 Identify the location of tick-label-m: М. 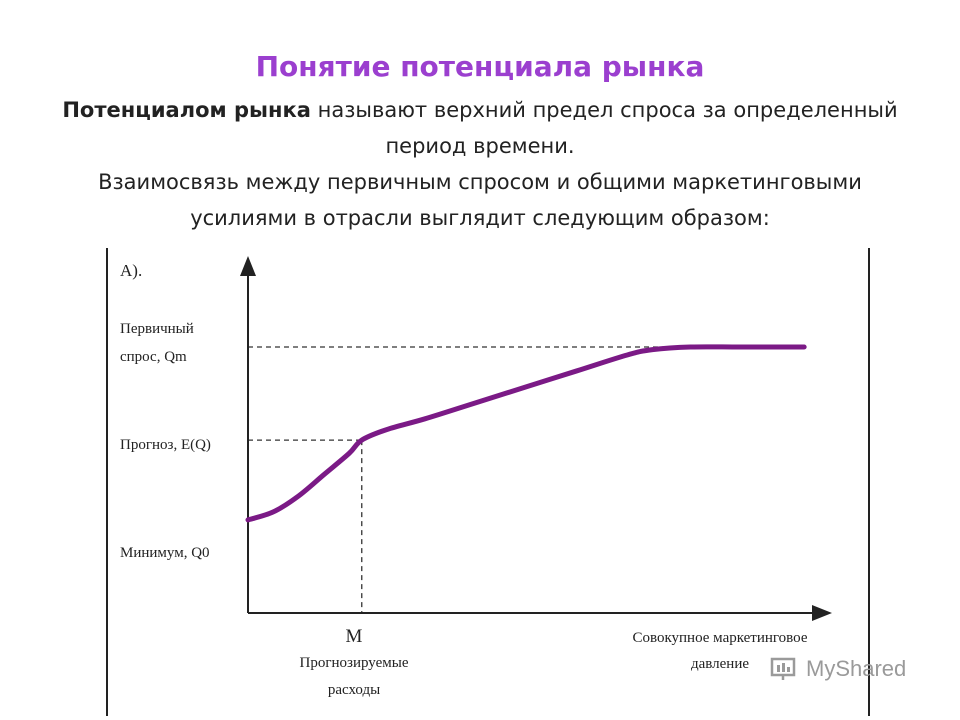
(354, 636).